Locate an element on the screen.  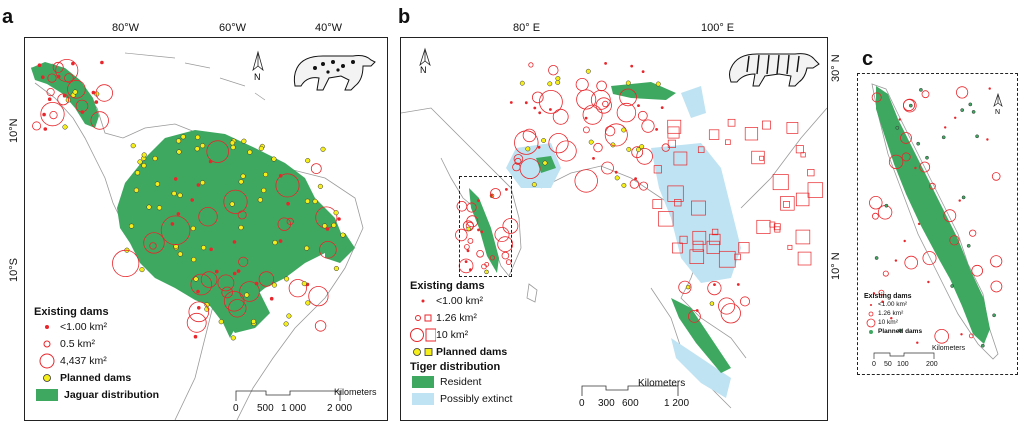
scale-bar-b-graphic is located at coordinates (630, 390).